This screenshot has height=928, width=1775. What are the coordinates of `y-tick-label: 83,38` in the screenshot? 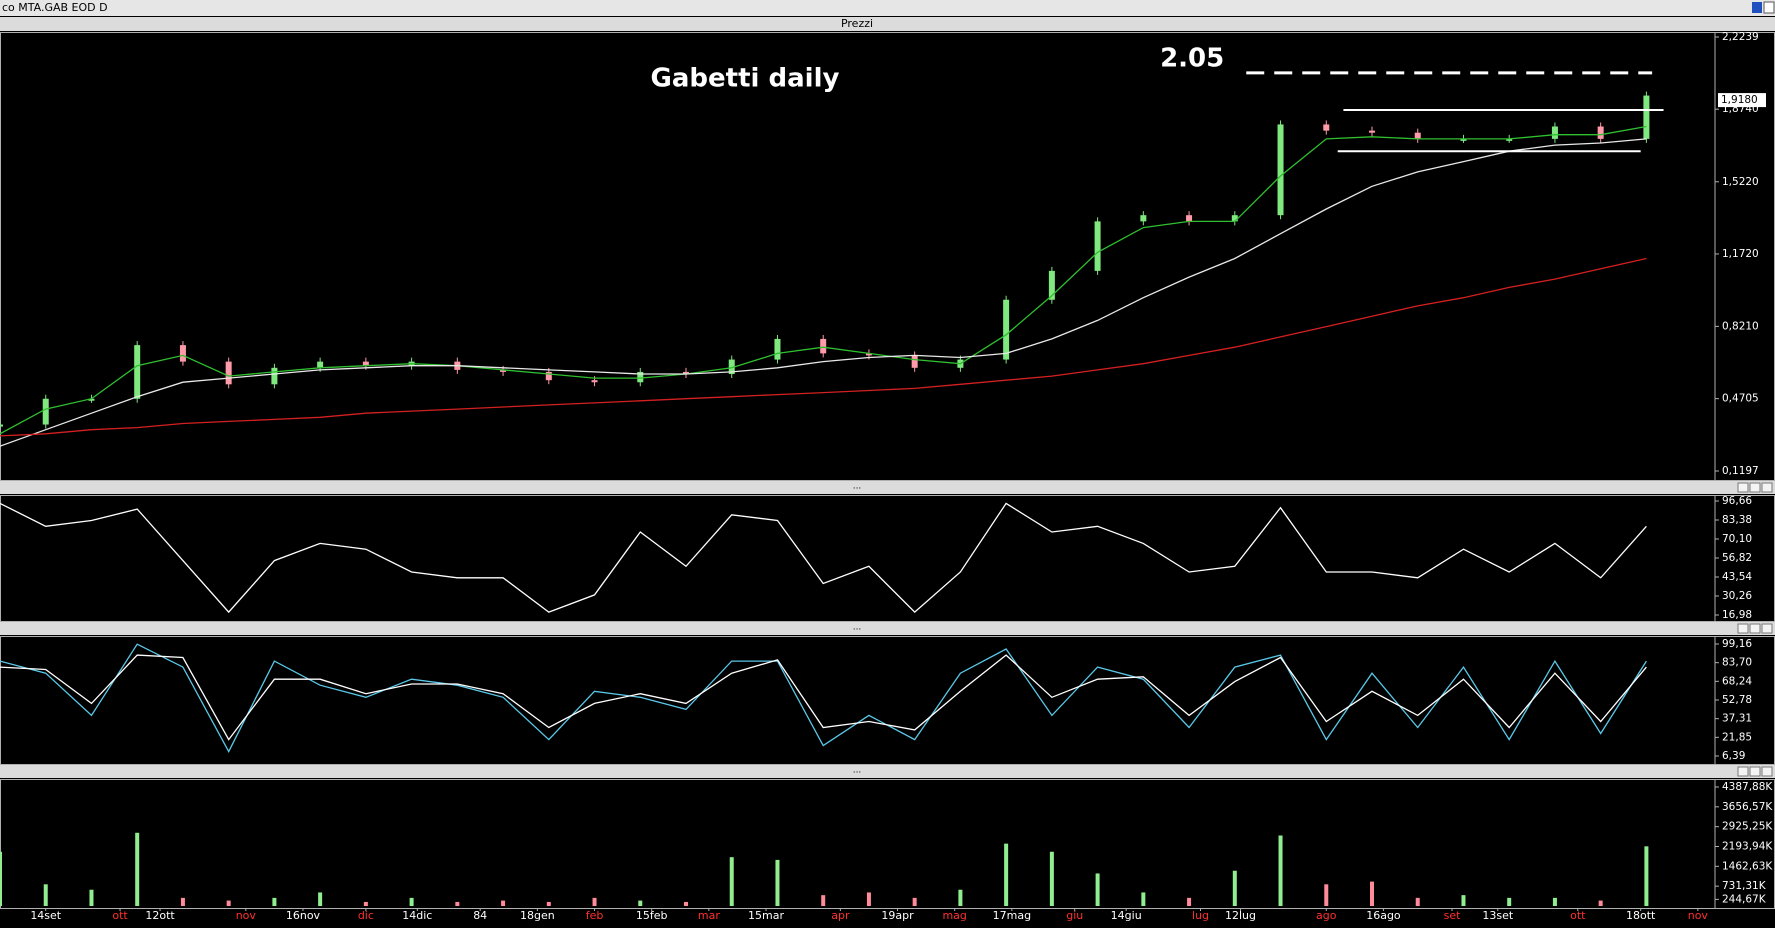 It's located at (1737, 520).